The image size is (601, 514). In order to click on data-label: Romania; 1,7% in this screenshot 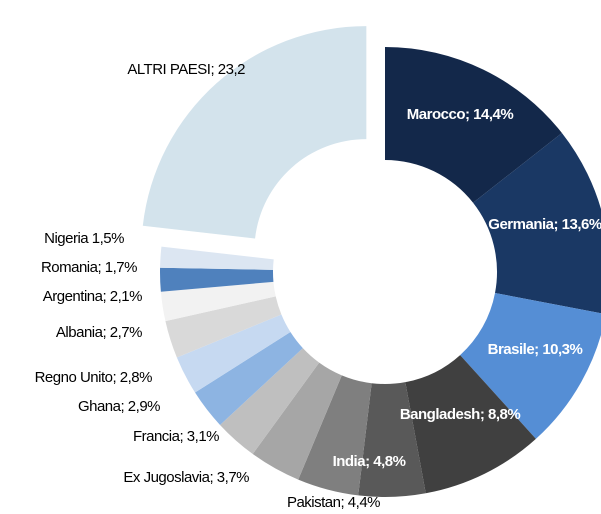, I will do `click(89, 267)`.